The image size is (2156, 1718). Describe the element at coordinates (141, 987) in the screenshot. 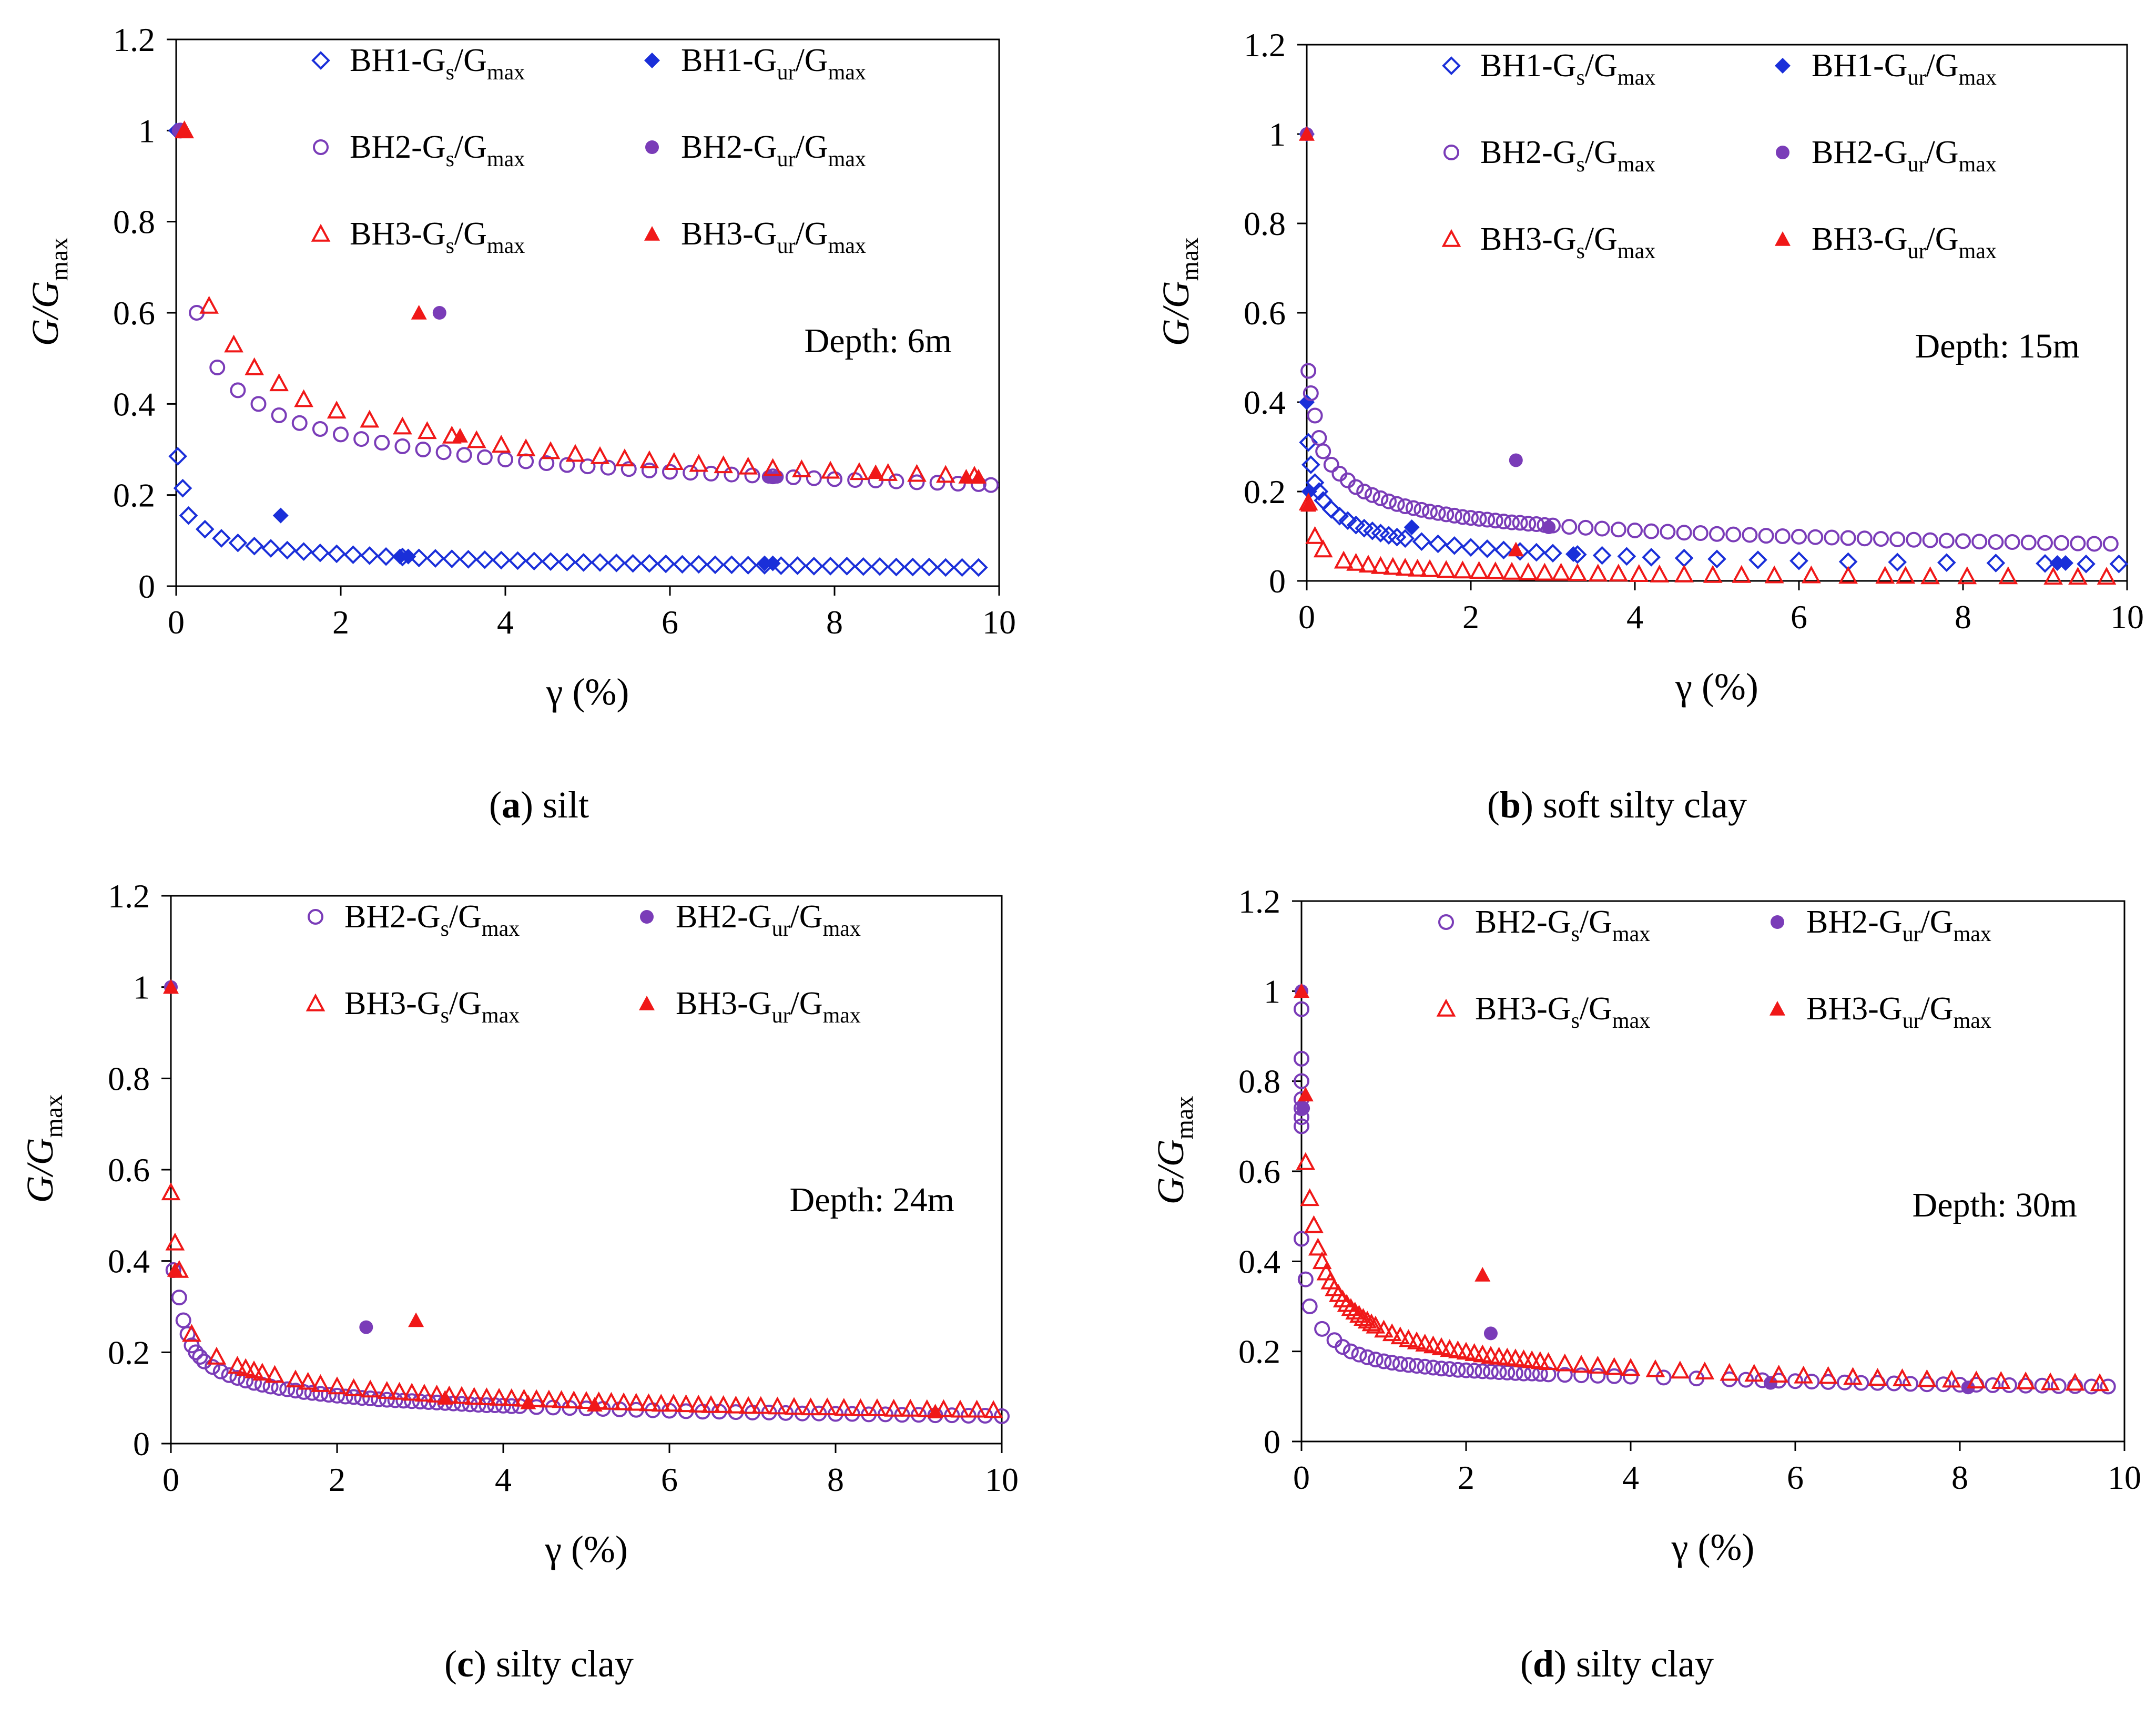

I see `y-tick-label: 1` at that location.